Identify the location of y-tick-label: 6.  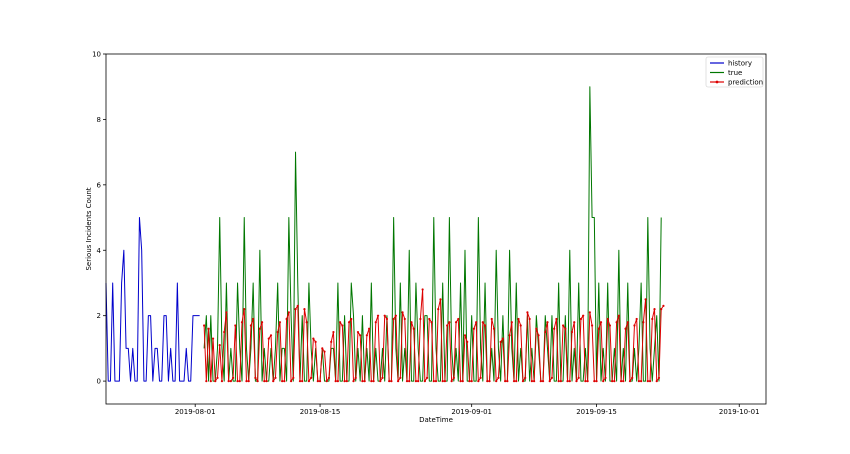
(99, 185).